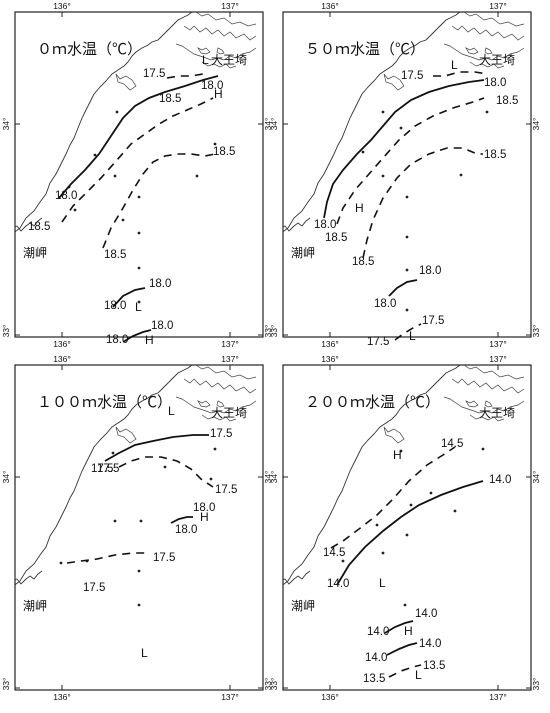  Describe the element at coordinates (434, 666) in the screenshot. I see `isotherm-label: 13.5` at that location.